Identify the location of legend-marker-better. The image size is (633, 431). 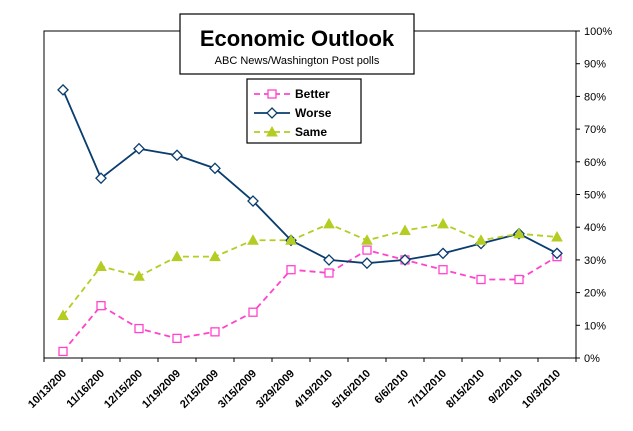
(272, 94).